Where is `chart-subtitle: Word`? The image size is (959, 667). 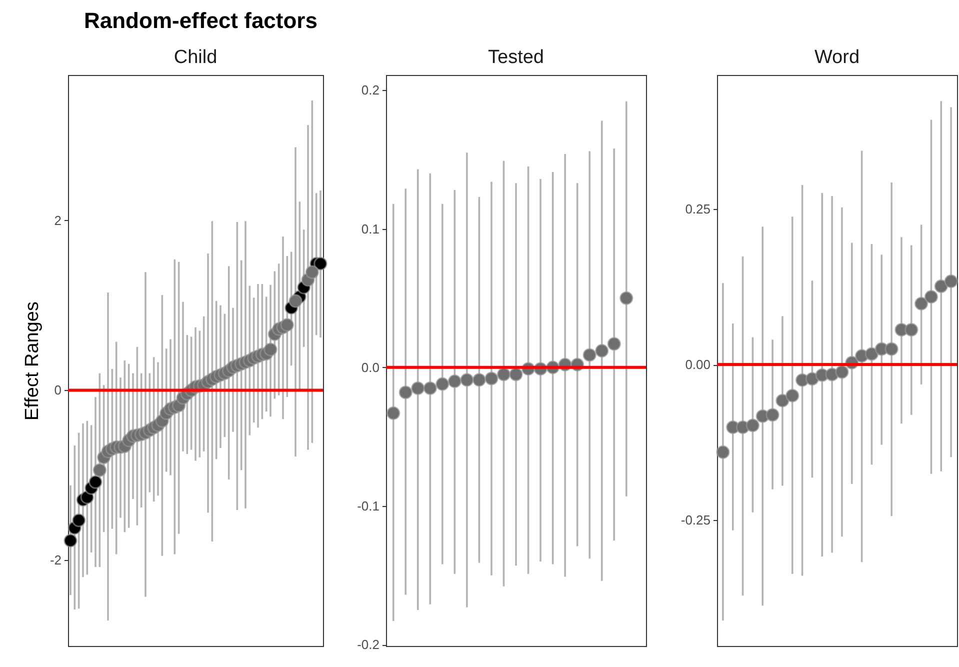
chart-subtitle: Word is located at coordinates (837, 57).